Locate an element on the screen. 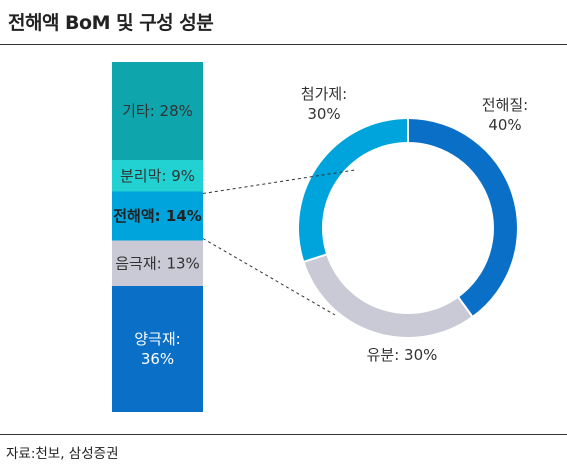 The width and height of the screenshot is (567, 473). donut-label-2: 첨가제: 30% is located at coordinates (324, 103).